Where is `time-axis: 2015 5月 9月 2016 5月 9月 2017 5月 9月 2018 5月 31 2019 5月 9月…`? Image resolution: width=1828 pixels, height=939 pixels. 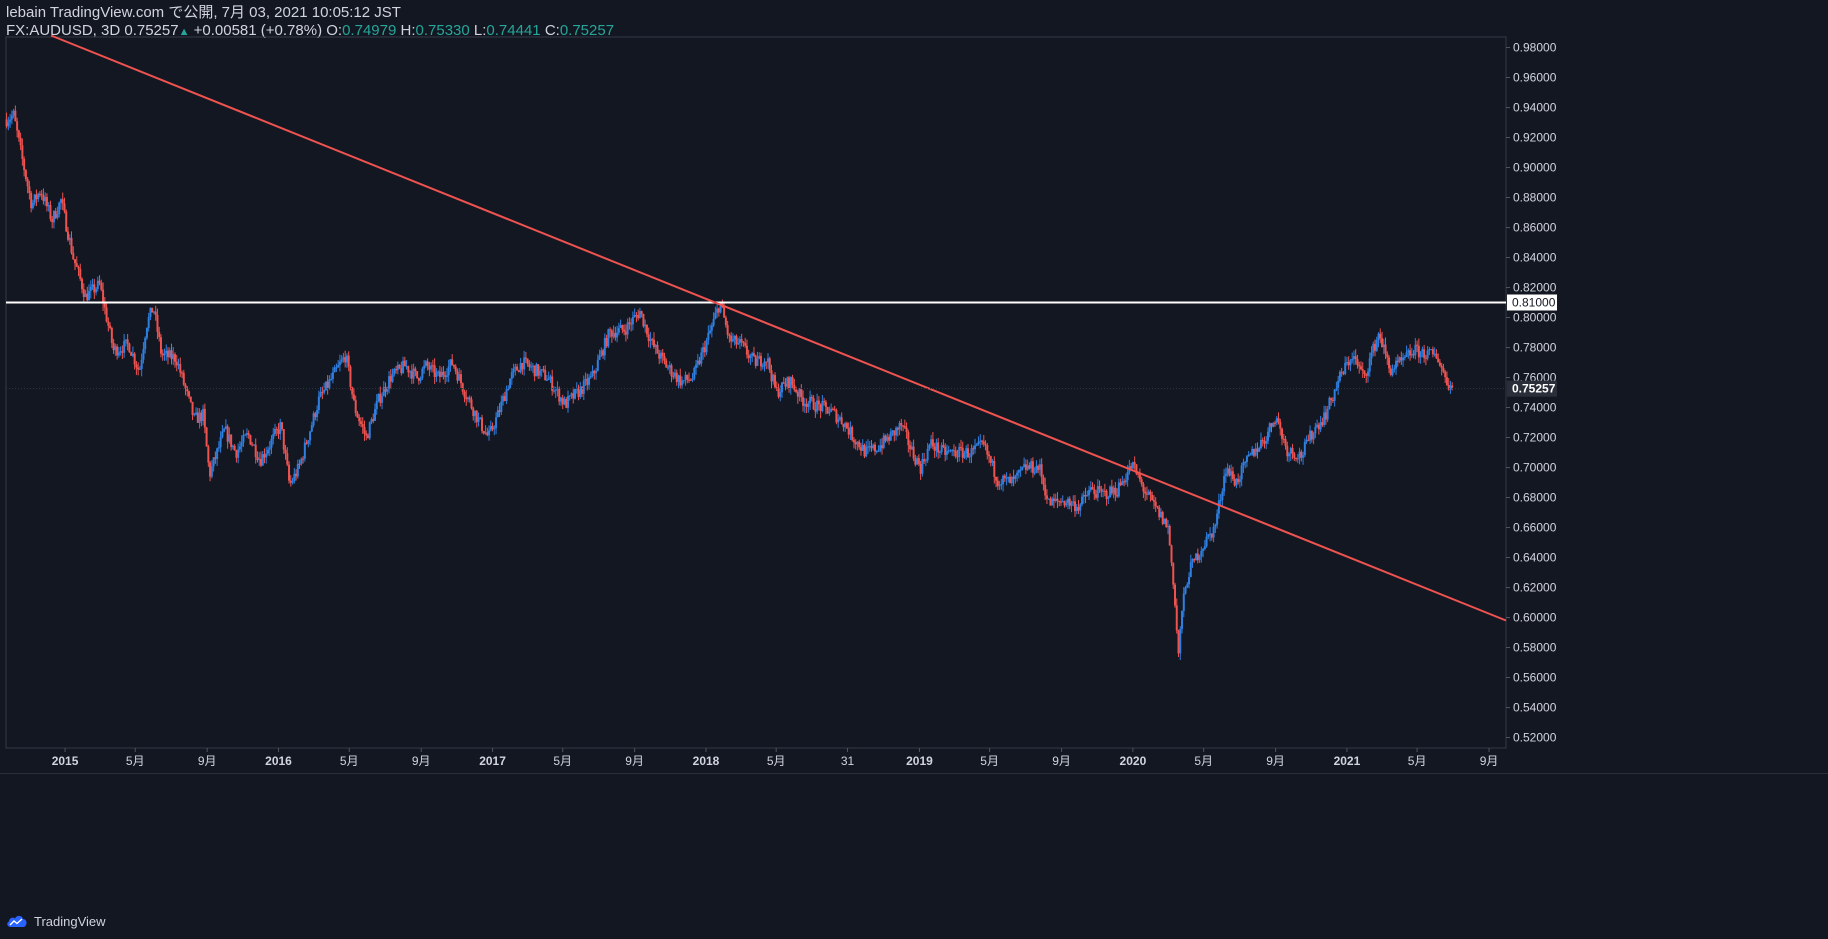 time-axis: 2015 5月 9月 2016 5月 9月 2017 5月 9月 2018 5月 31 2019 5月 9月… is located at coordinates (775, 758).